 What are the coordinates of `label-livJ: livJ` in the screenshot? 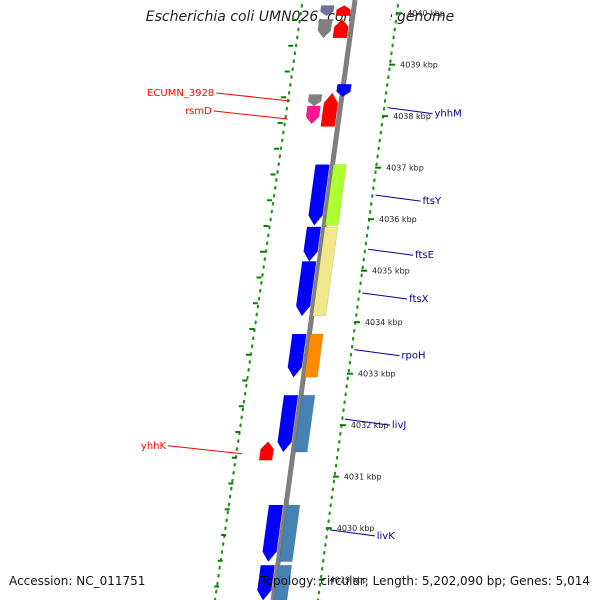 It's located at (399, 425).